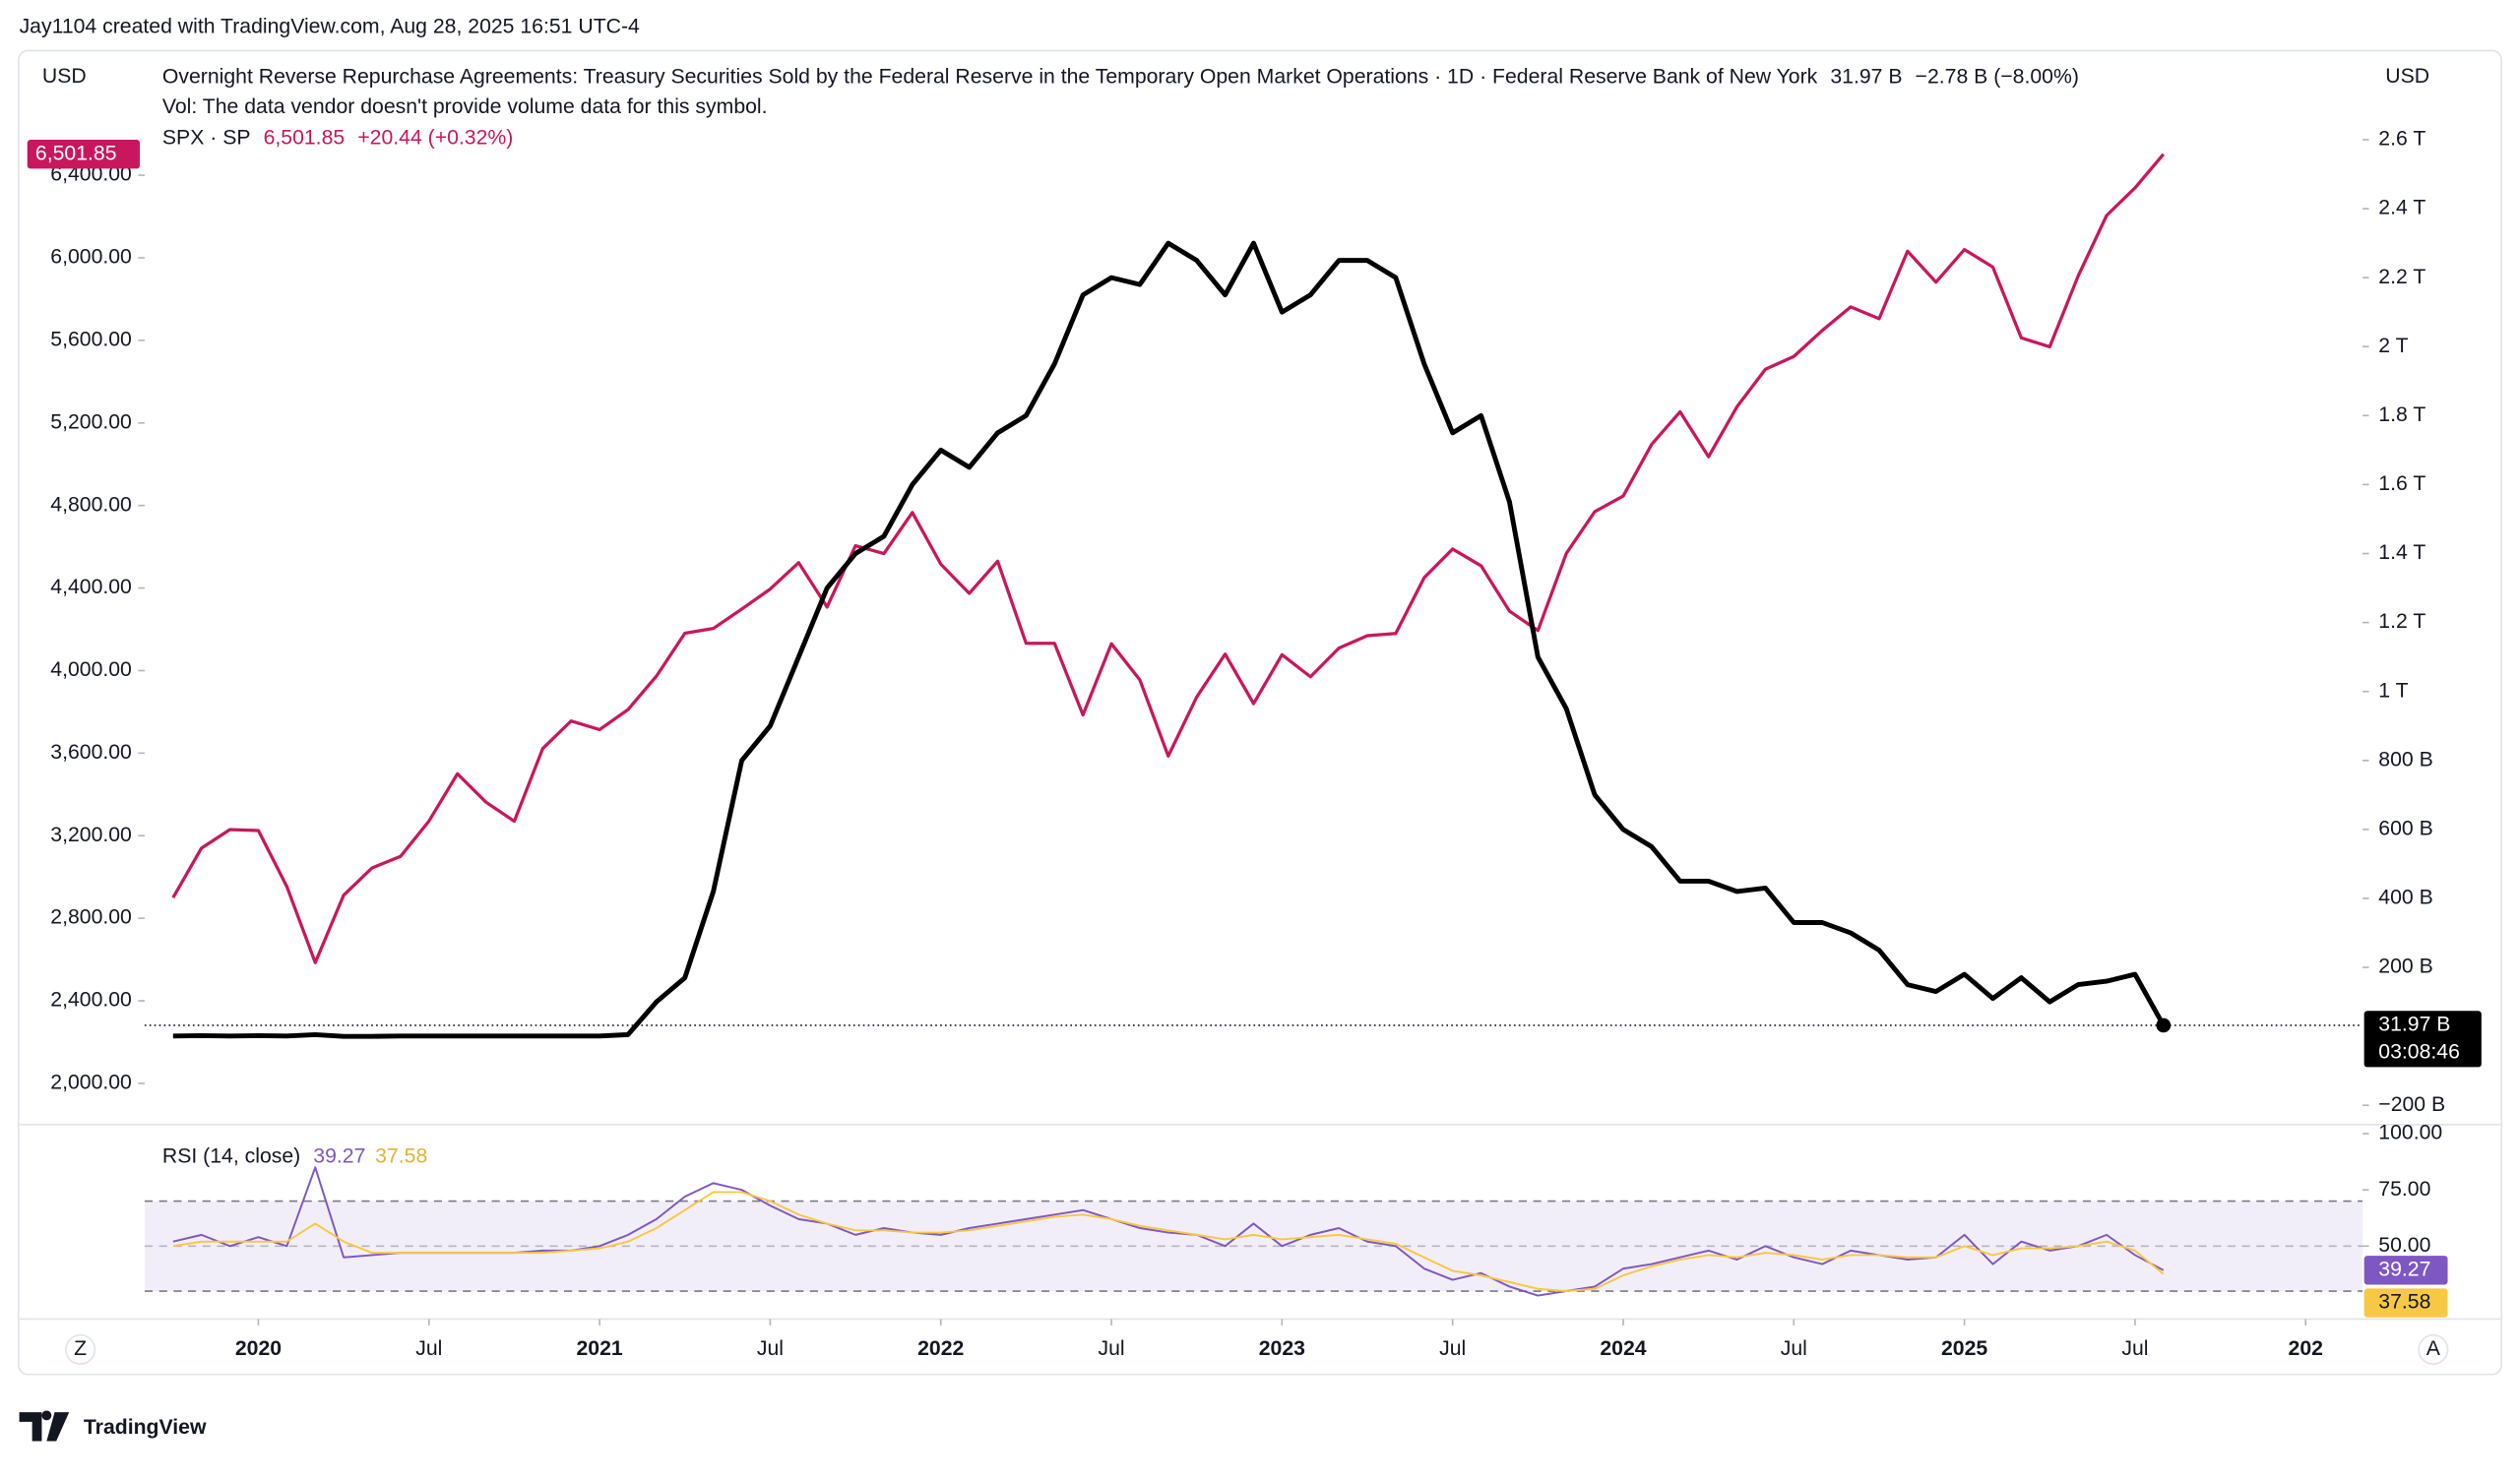 The image size is (2520, 1481). What do you see at coordinates (91, 917) in the screenshot?
I see `y-tick-label: 2,800.00` at bounding box center [91, 917].